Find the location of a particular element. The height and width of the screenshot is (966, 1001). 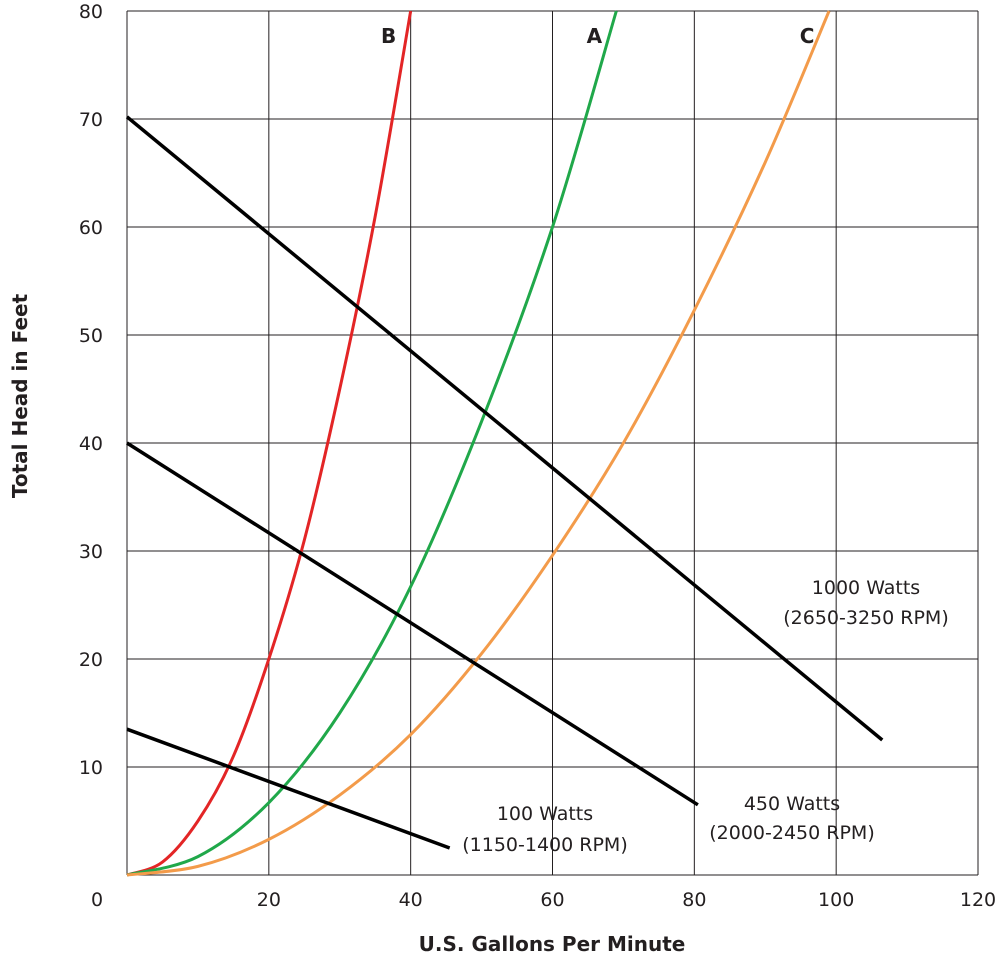

y-tick-label: 20 is located at coordinates (91, 660).